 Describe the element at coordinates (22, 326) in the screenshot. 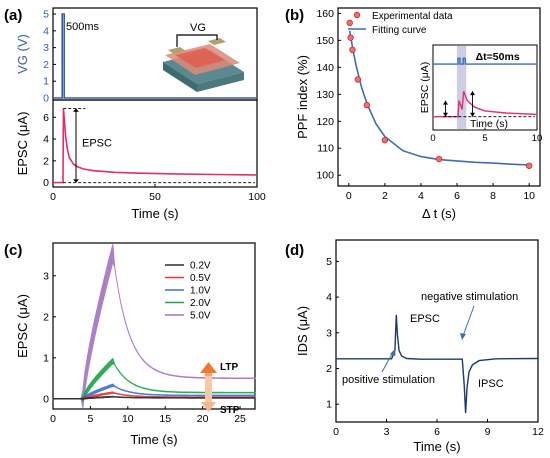

I see `y-axis-label: EPSC (μA)` at that location.